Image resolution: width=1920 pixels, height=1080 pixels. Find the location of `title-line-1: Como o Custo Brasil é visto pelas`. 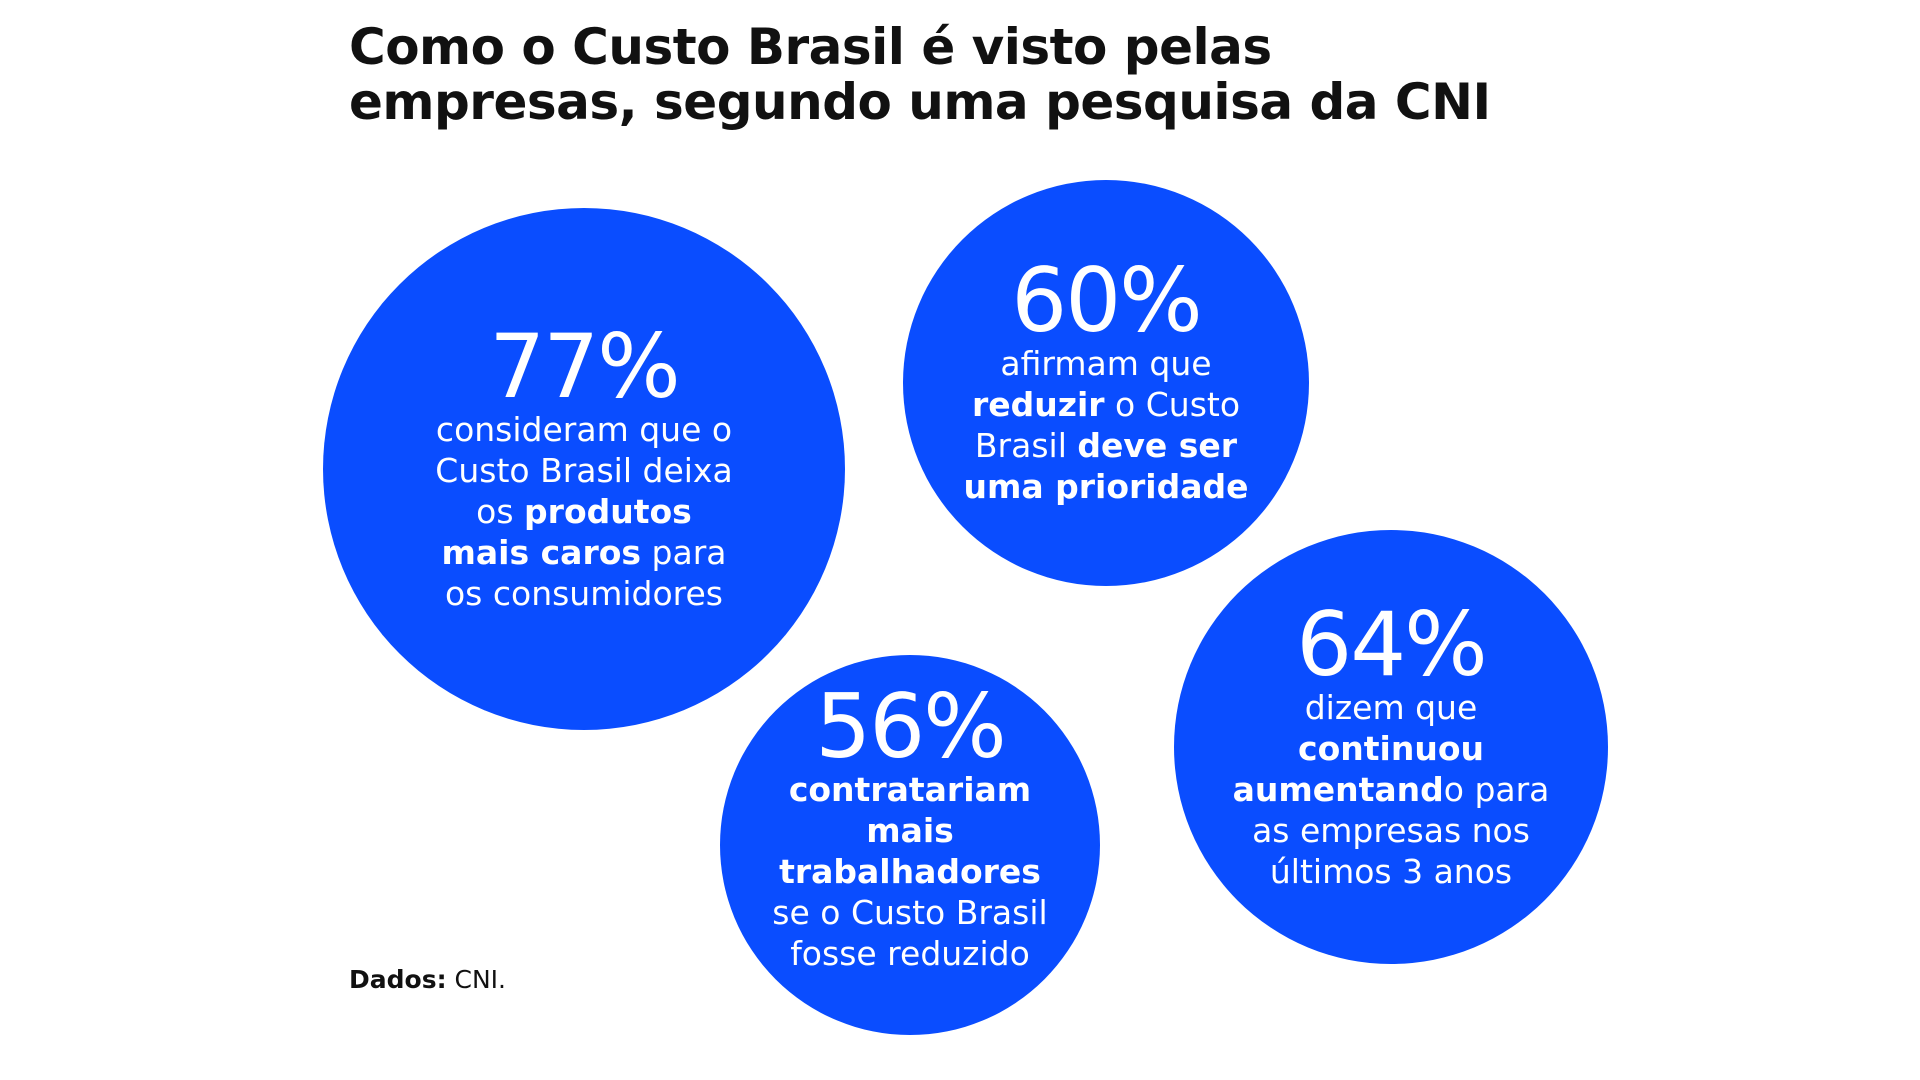

title-line-1: Como o Custo Brasil é visto pelas is located at coordinates (810, 47).